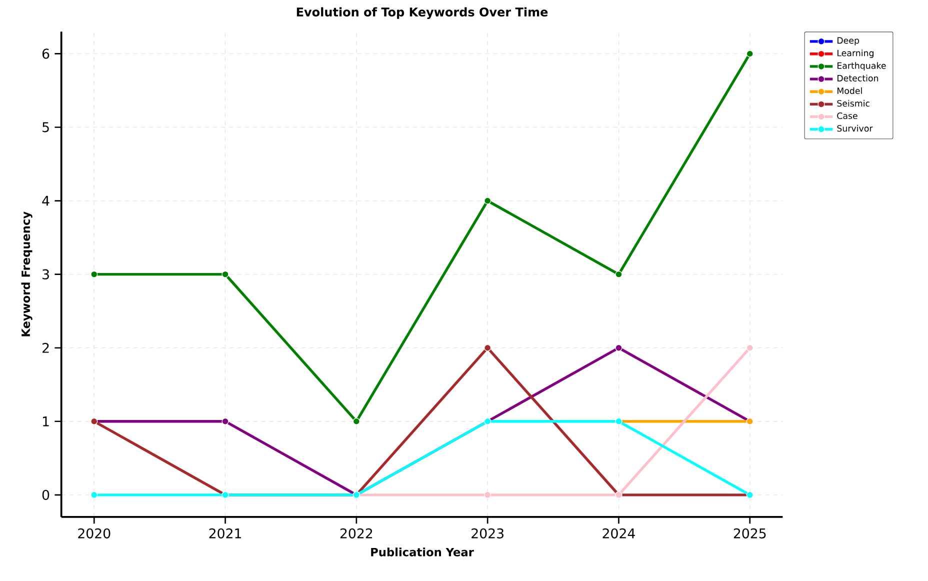 The image size is (928, 581). What do you see at coordinates (858, 78) in the screenshot?
I see `legend-label: Detection` at bounding box center [858, 78].